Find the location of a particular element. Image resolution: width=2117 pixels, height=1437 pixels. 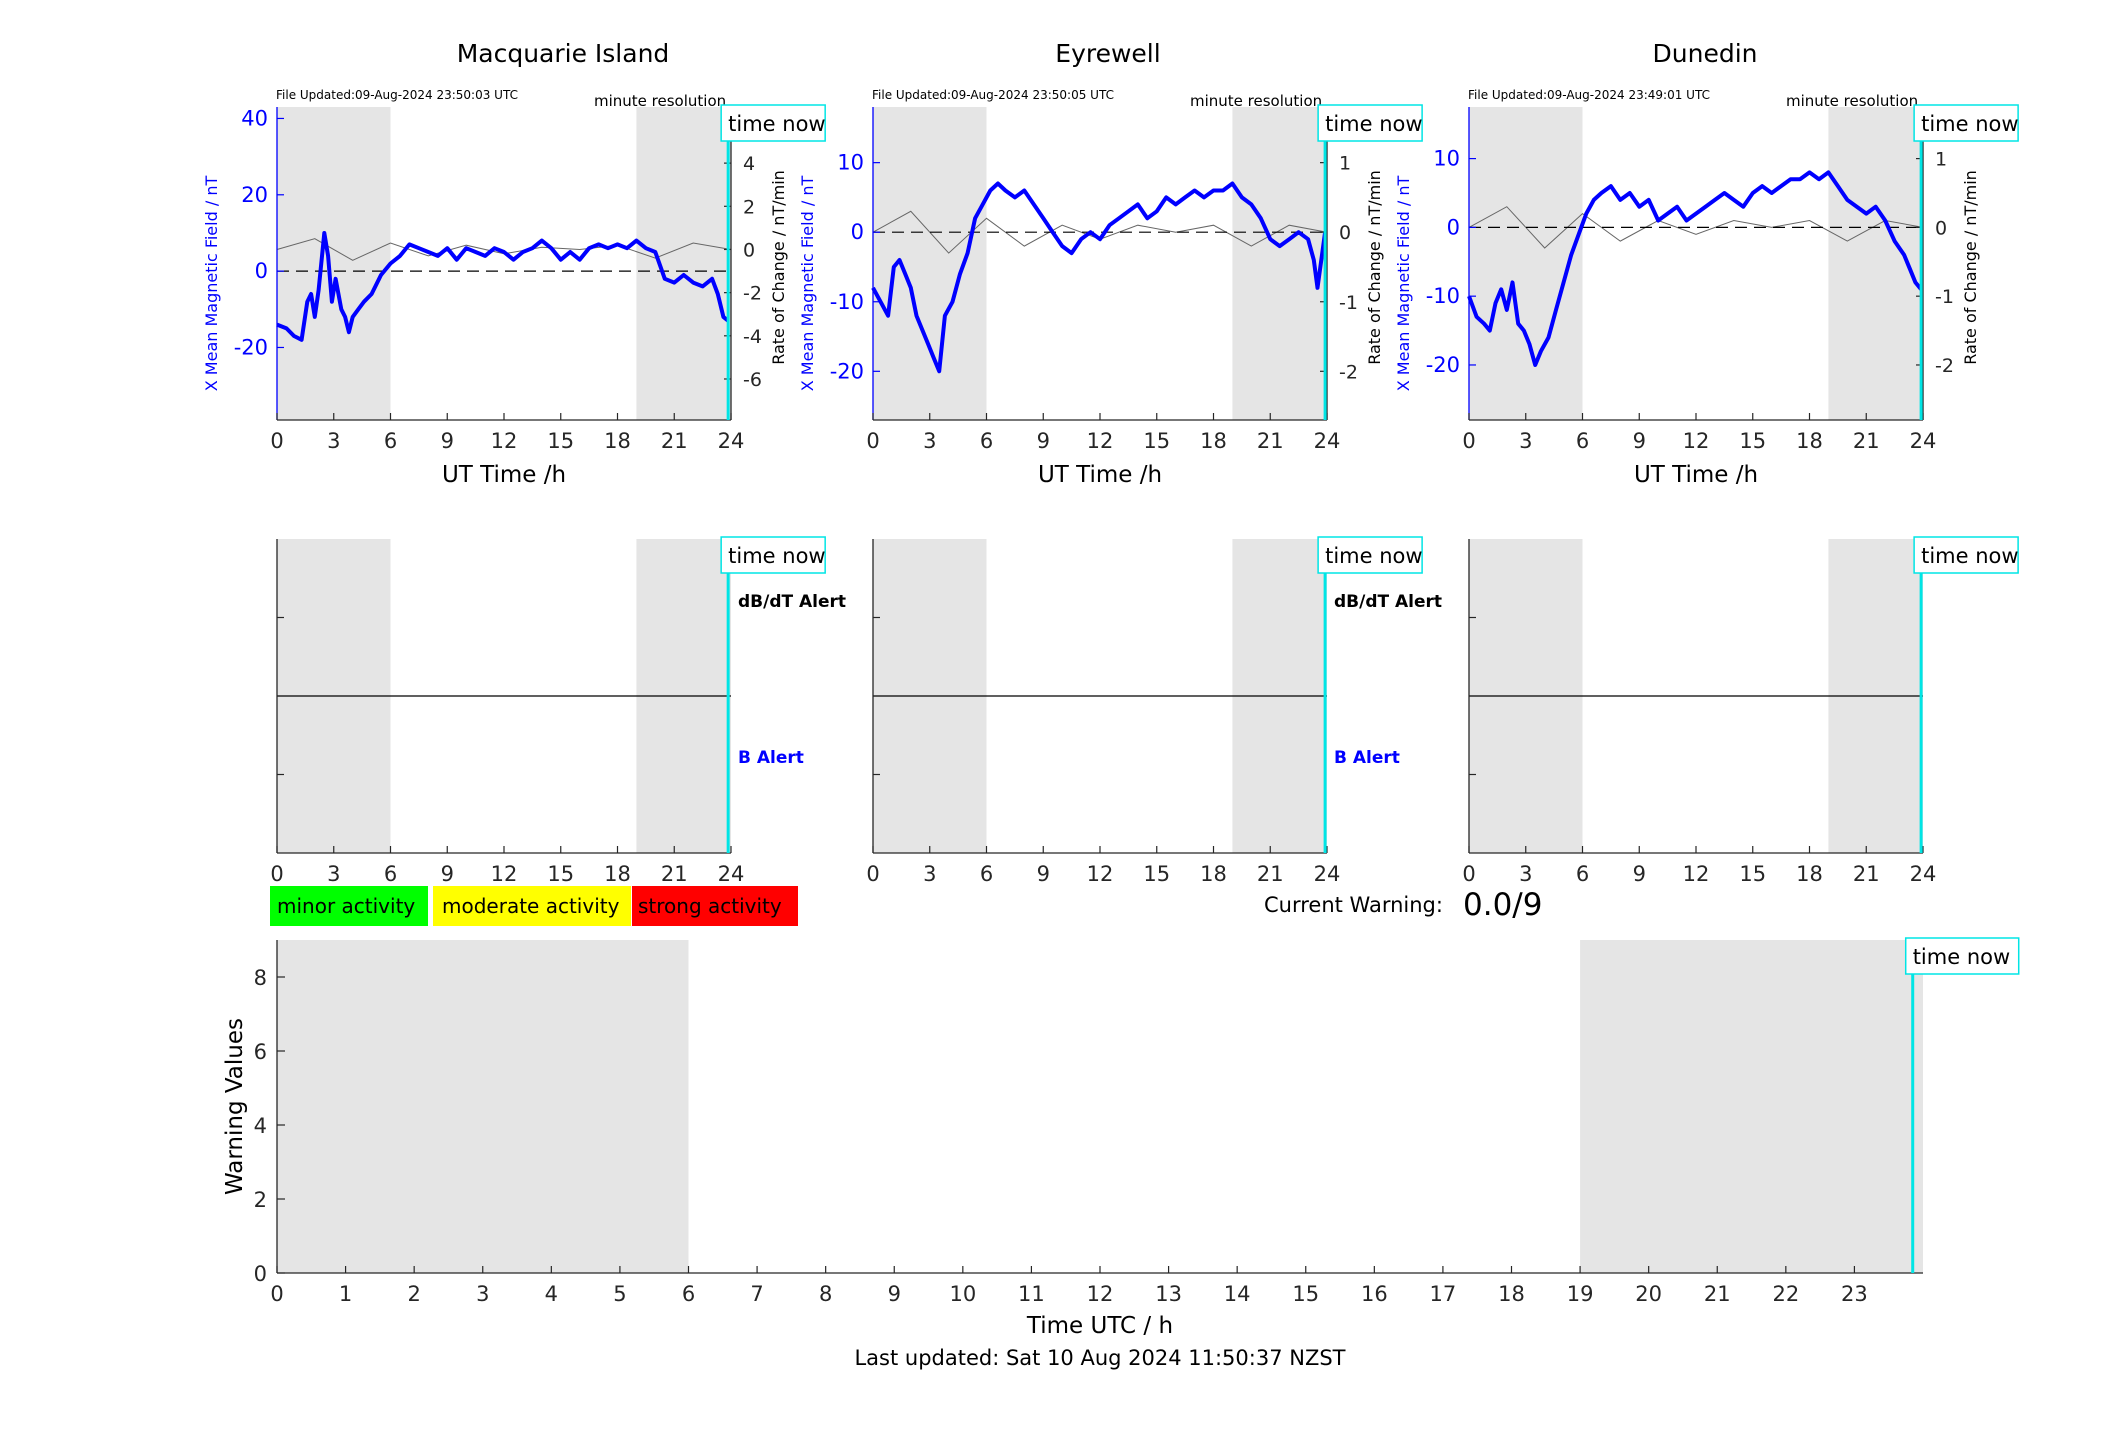

legend-swatch-minor is located at coordinates (349, 906).